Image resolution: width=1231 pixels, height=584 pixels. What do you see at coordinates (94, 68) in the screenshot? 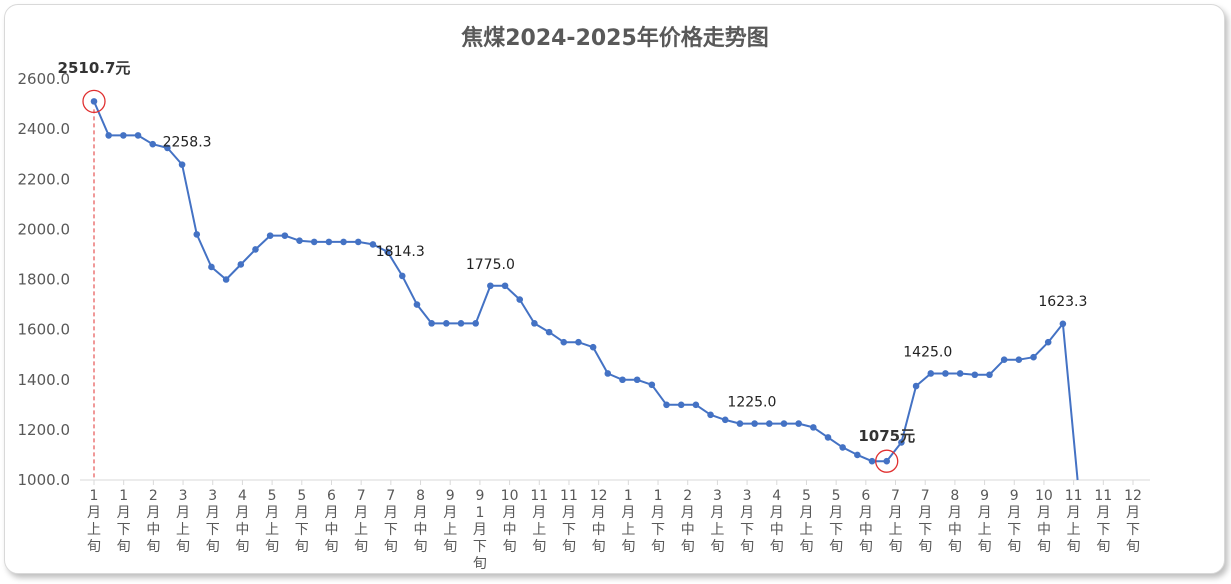
I see `data-label: 2510.7元` at bounding box center [94, 68].